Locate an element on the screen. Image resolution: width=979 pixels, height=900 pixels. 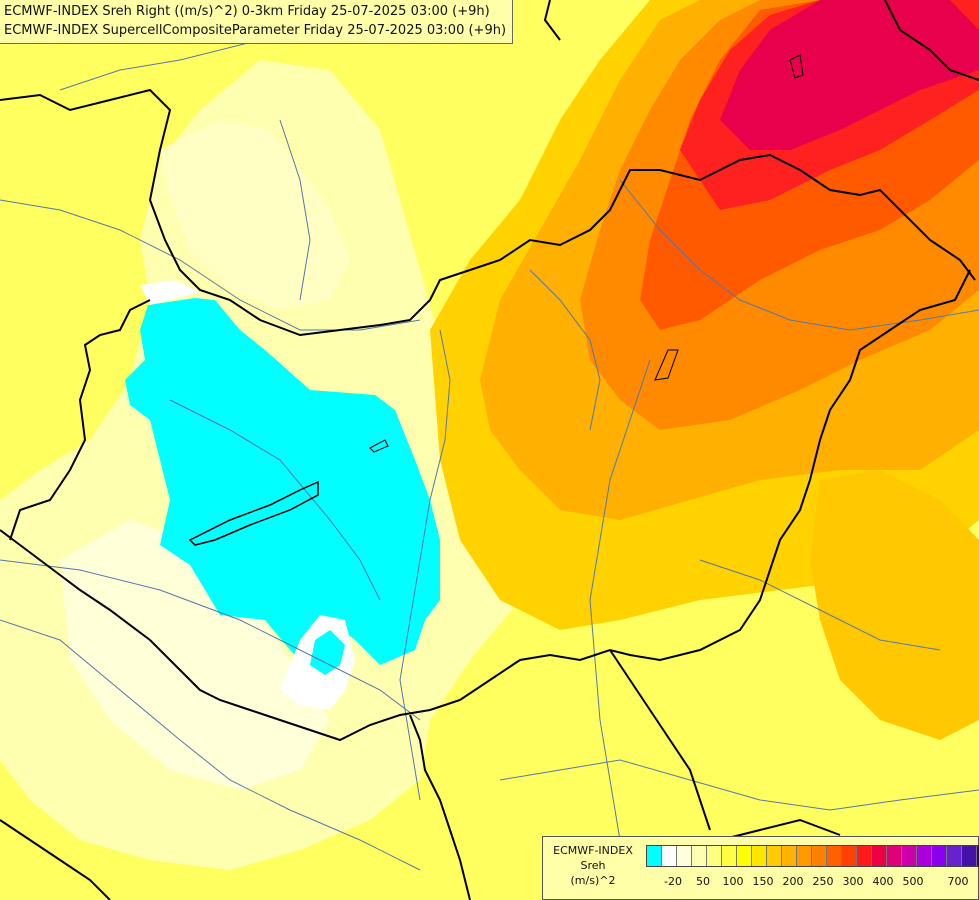
legend-title-model: ECMWF-INDEX is located at coordinates (593, 850).